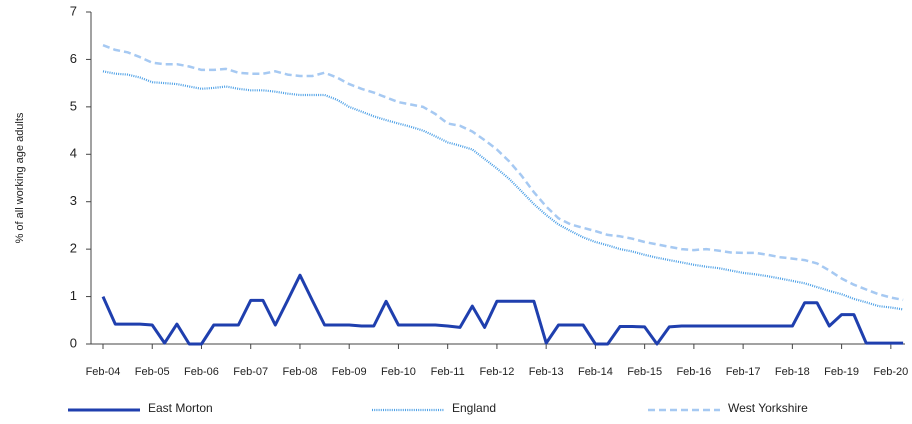 This screenshot has height=424, width=912. What do you see at coordinates (546, 372) in the screenshot?
I see `x-tick-label: Feb-13` at bounding box center [546, 372].